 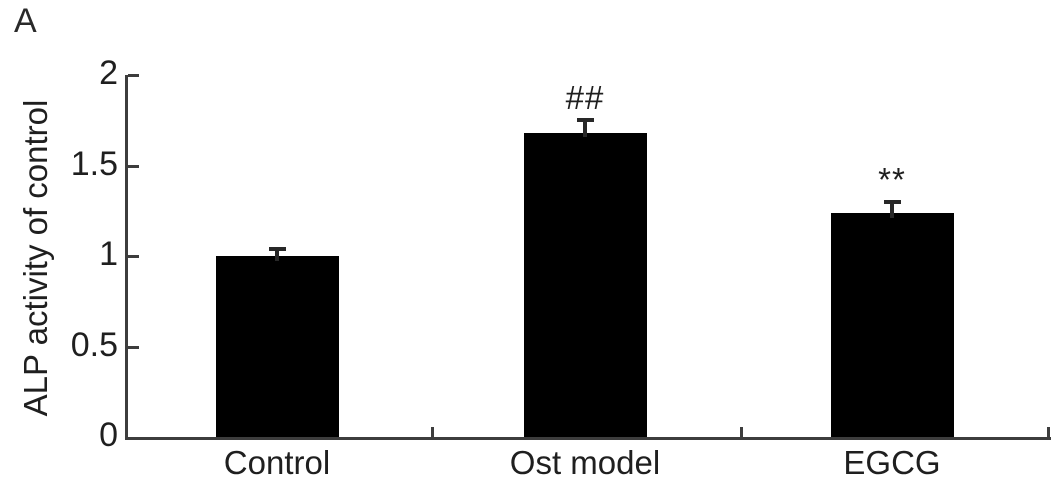 What do you see at coordinates (277, 462) in the screenshot?
I see `x-category-label: Control` at bounding box center [277, 462].